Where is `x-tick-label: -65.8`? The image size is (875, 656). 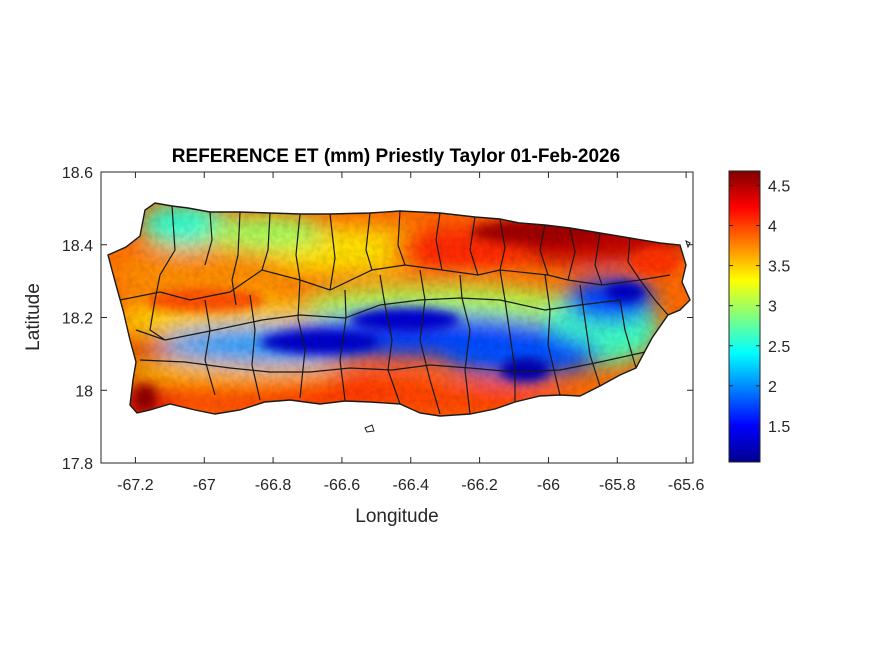 x-tick-label: -65.8 is located at coordinates (617, 485).